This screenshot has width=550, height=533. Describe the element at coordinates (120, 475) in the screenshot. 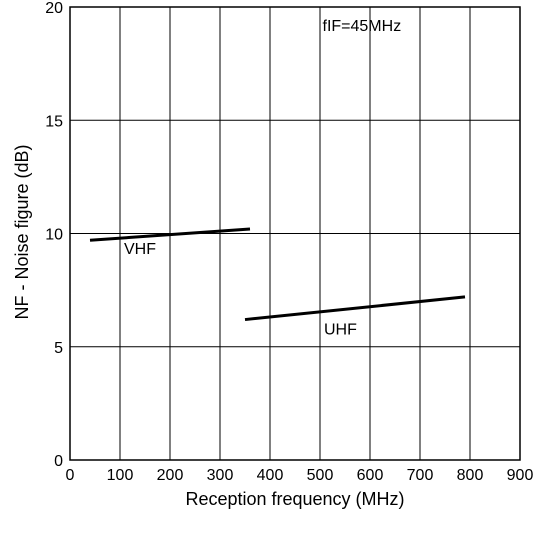

I see `x-tick-label: 100` at that location.